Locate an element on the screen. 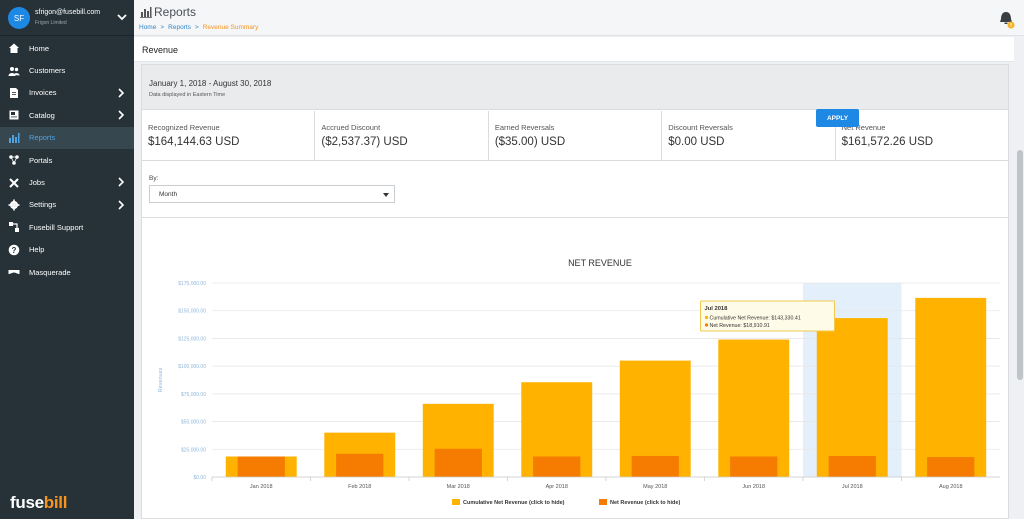  y-tick-label: $50,000.00 is located at coordinates (193, 423).